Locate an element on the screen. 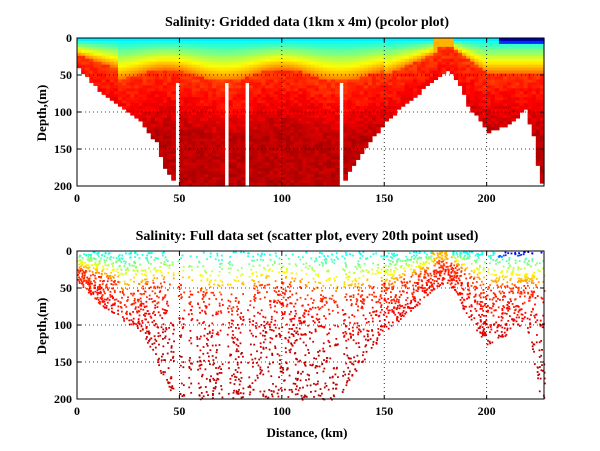 The height and width of the screenshot is (451, 600). y-tick-label: 100 is located at coordinates (63, 112).